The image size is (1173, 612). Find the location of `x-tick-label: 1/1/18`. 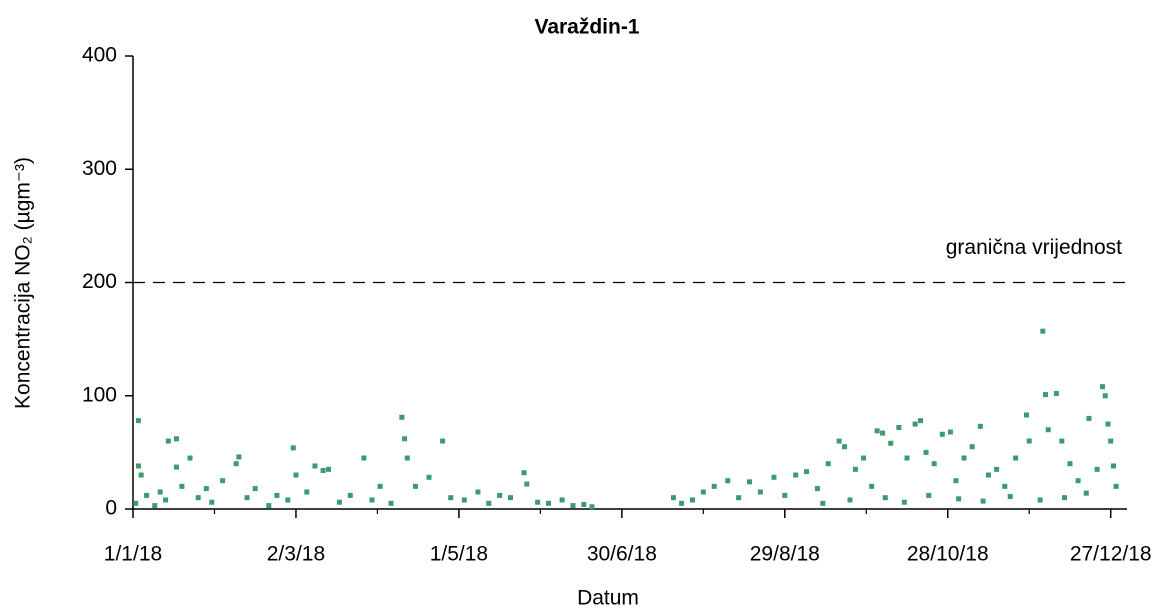

x-tick-label: 1/1/18 is located at coordinates (133, 554).